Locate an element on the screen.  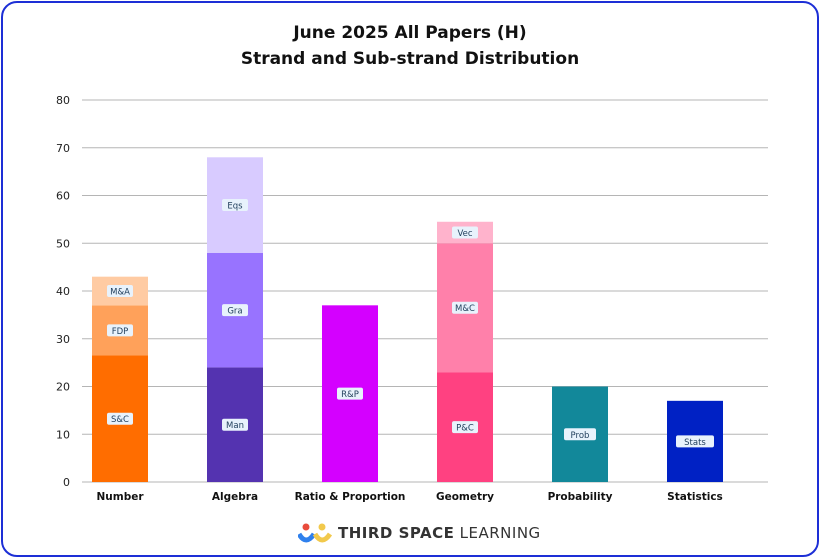
x-tick-label: Geometry is located at coordinates (465, 497).